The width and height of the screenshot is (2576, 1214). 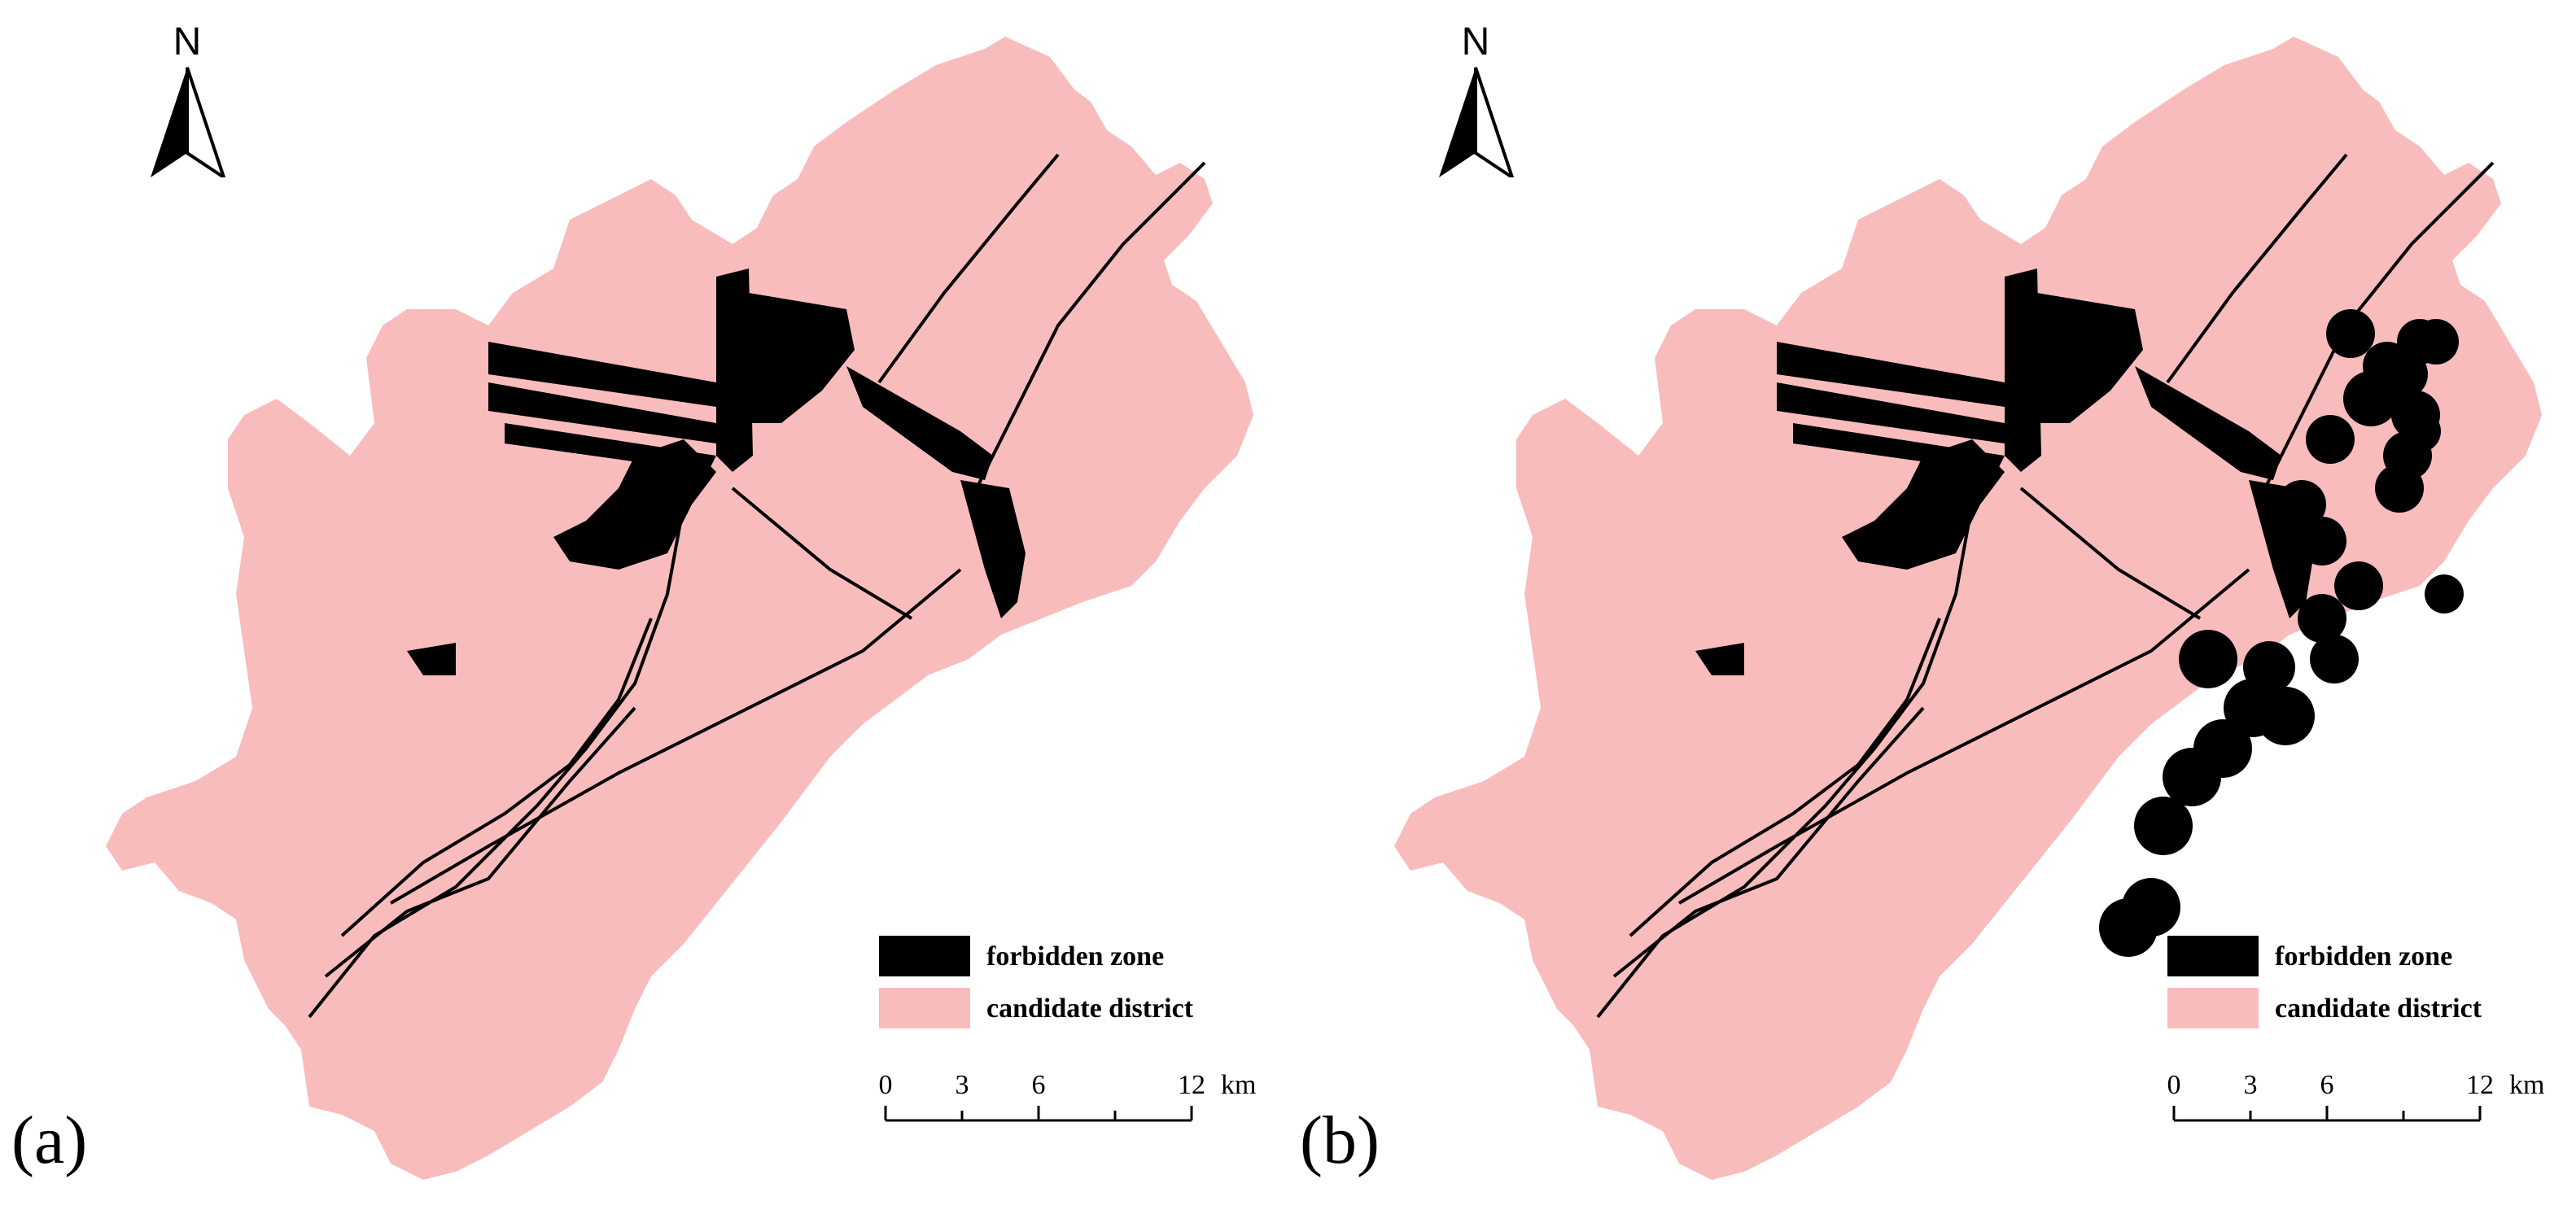 I want to click on panel-label-b: (b), so click(x=1340, y=1140).